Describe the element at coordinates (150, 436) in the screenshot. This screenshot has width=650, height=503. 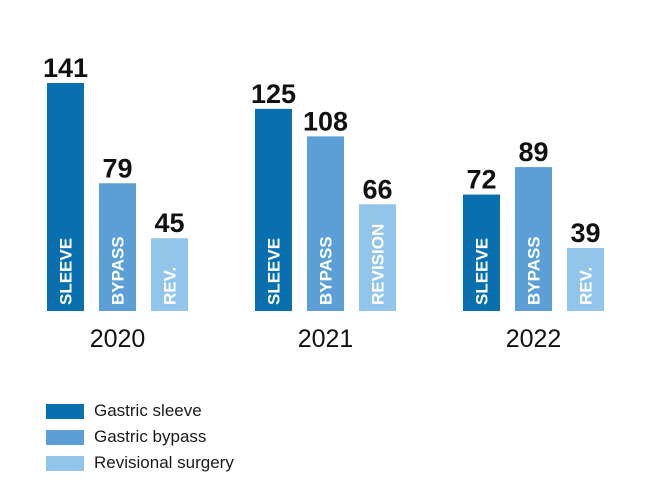
I see `legend-label-bypass: Gastric bypass` at that location.